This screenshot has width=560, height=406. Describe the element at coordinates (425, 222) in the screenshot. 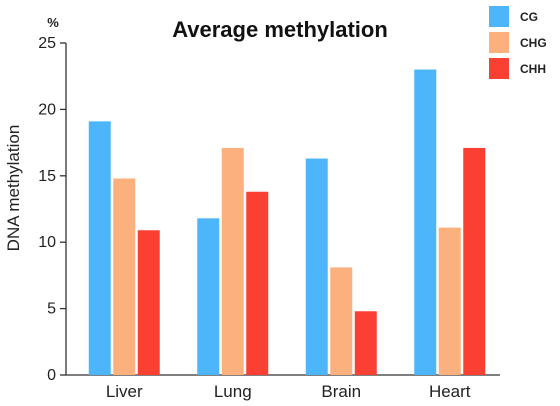

I see `bar-cg-heart` at that location.